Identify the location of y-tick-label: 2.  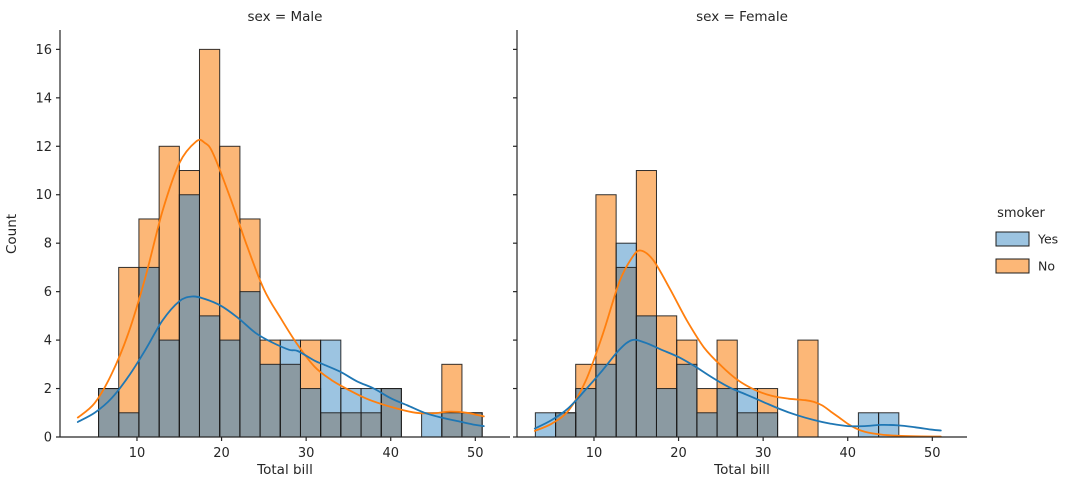
(48, 389).